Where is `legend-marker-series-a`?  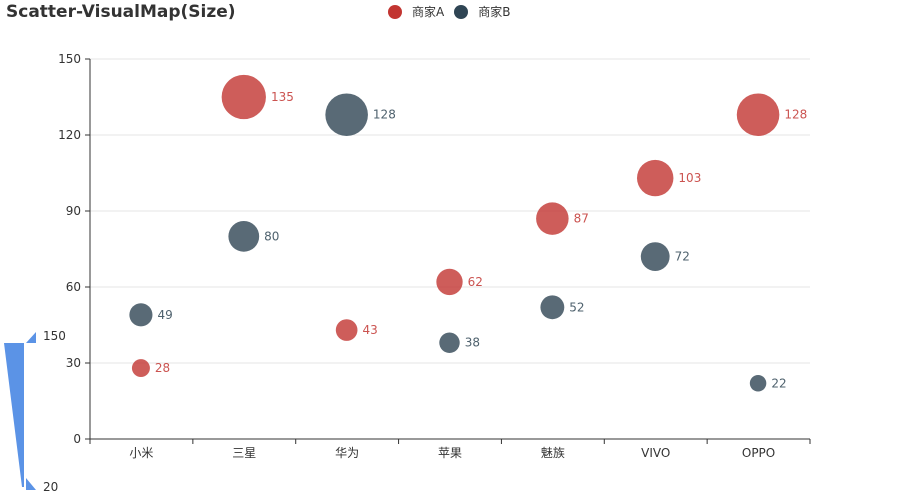 legend-marker-series-a is located at coordinates (395, 11).